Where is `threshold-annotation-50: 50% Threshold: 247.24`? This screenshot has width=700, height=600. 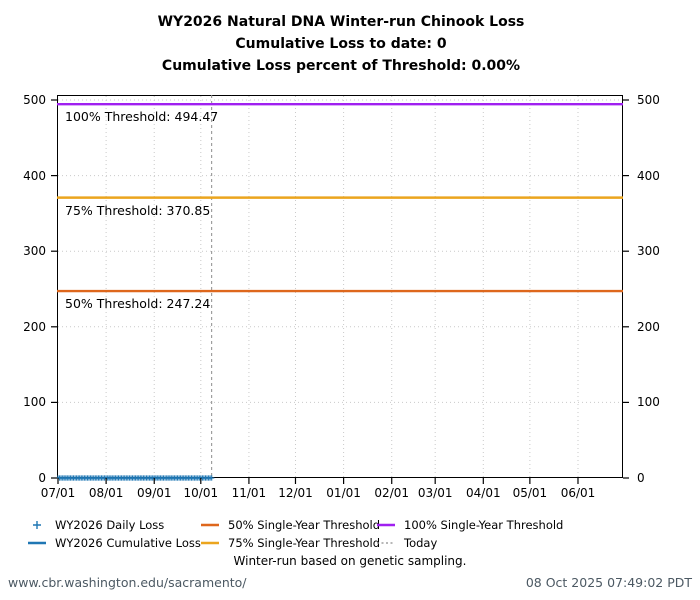
threshold-annotation-50: 50% Threshold: 247.24 is located at coordinates (138, 304).